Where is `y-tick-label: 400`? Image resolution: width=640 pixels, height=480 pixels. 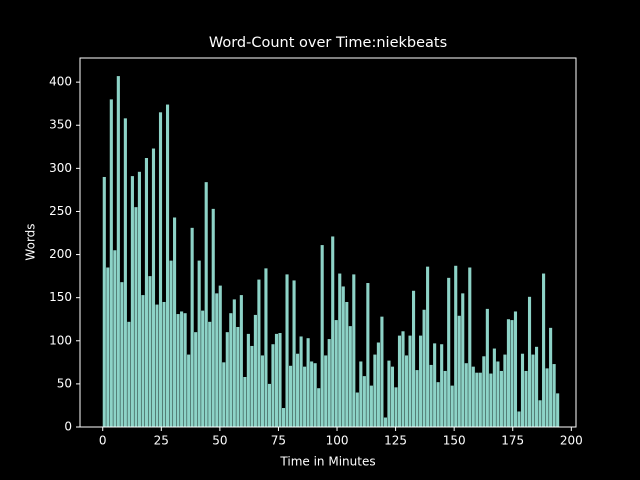
y-tick-label: 400 is located at coordinates (60, 82).